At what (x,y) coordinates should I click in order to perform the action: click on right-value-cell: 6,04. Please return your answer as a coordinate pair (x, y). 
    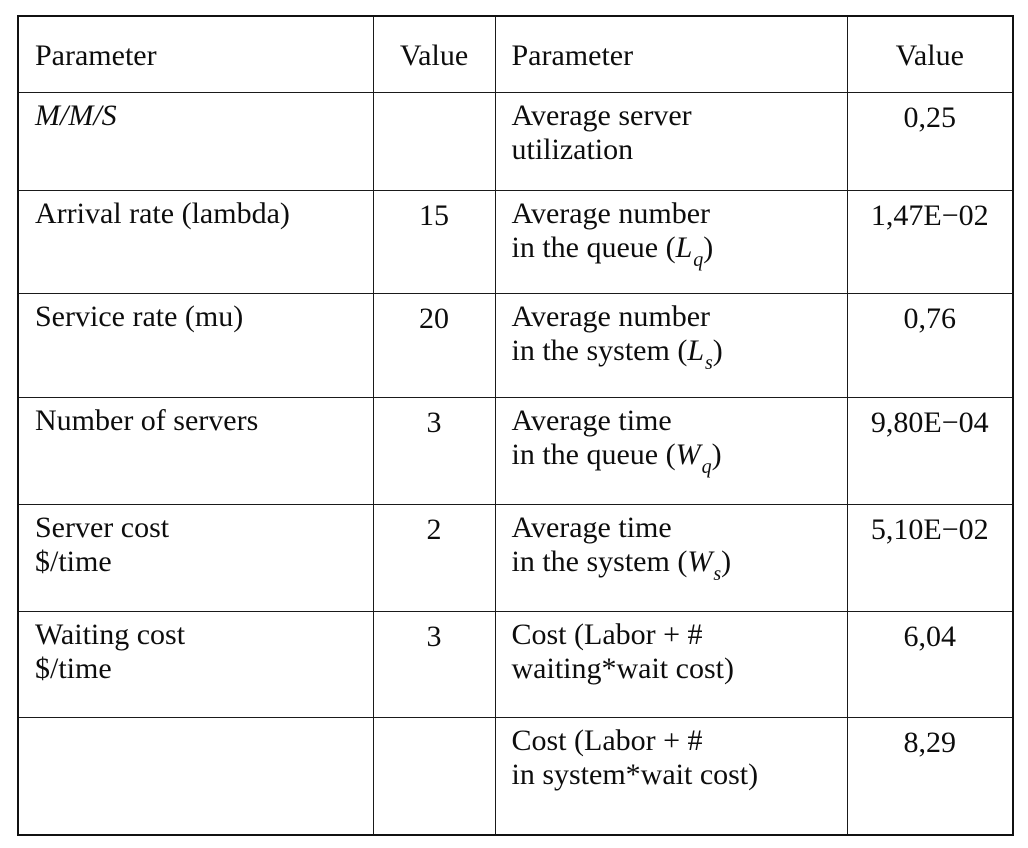
    Looking at the image, I should click on (930, 664).